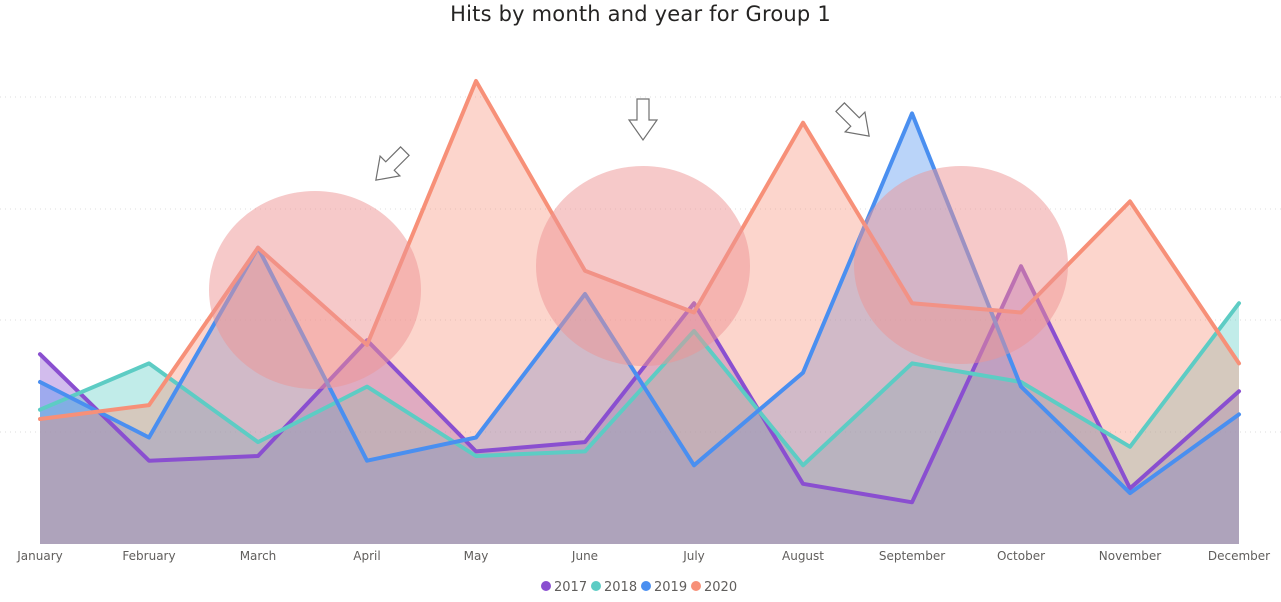 The image size is (1281, 602). I want to click on data-point-2019-july, so click(694, 465).